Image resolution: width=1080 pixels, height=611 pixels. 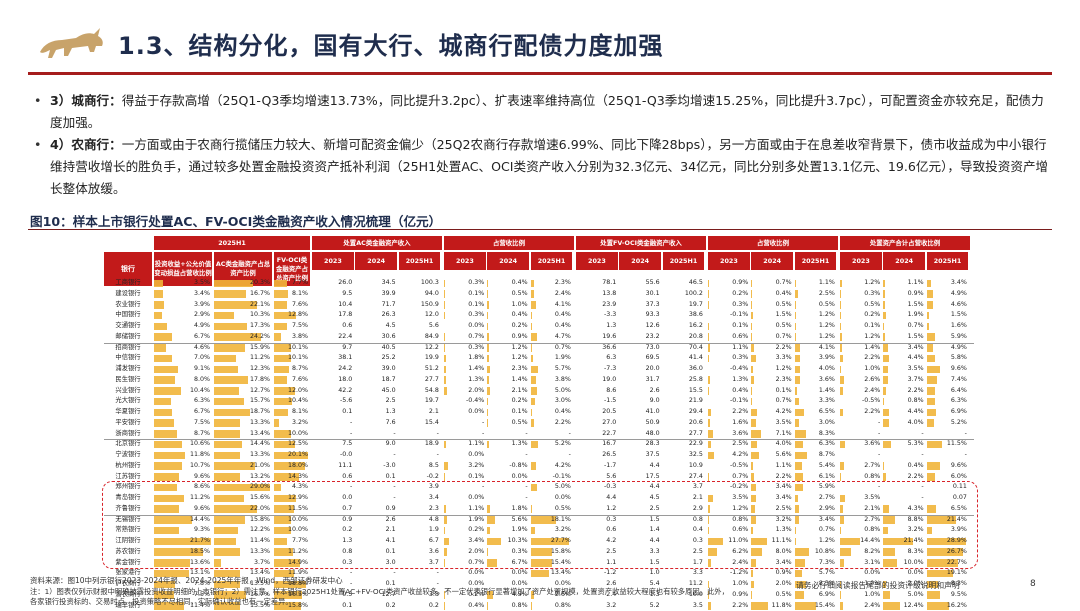 What do you see at coordinates (182, 466) in the screenshot?
I see `ratio-cell: 10.7%` at bounding box center [182, 466].